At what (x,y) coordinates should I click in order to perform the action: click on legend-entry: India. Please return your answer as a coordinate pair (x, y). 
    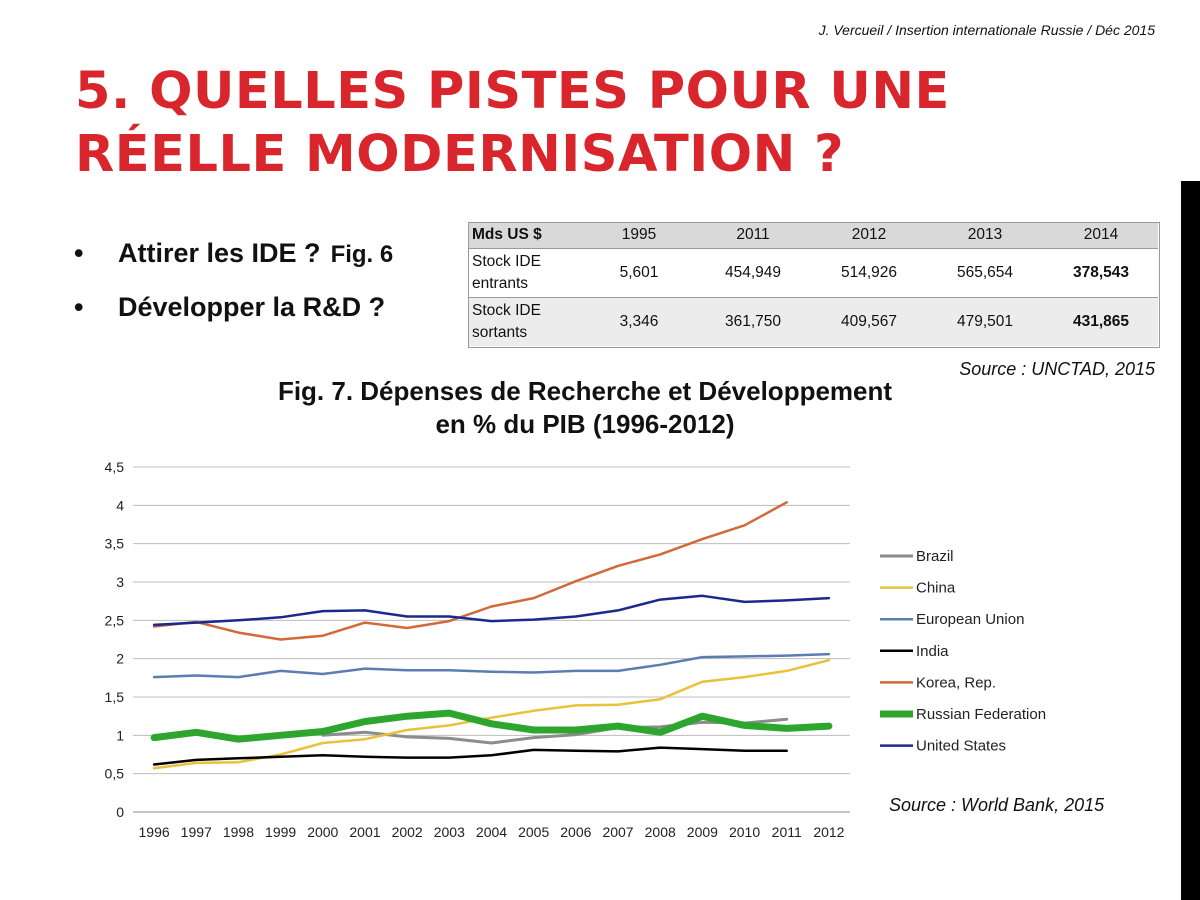
    Looking at the image, I should click on (932, 651).